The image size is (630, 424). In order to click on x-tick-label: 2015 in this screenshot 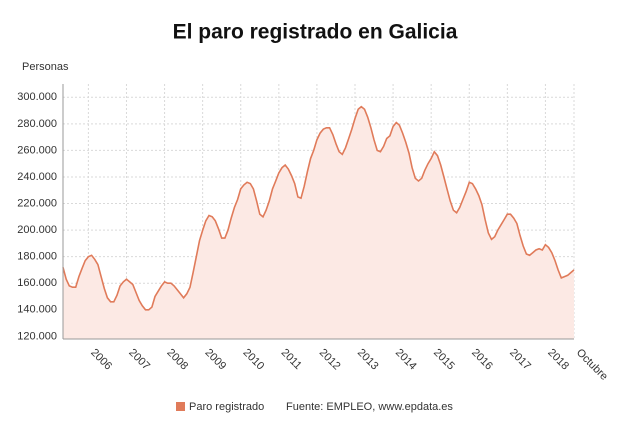, I will do `click(444, 360)`.